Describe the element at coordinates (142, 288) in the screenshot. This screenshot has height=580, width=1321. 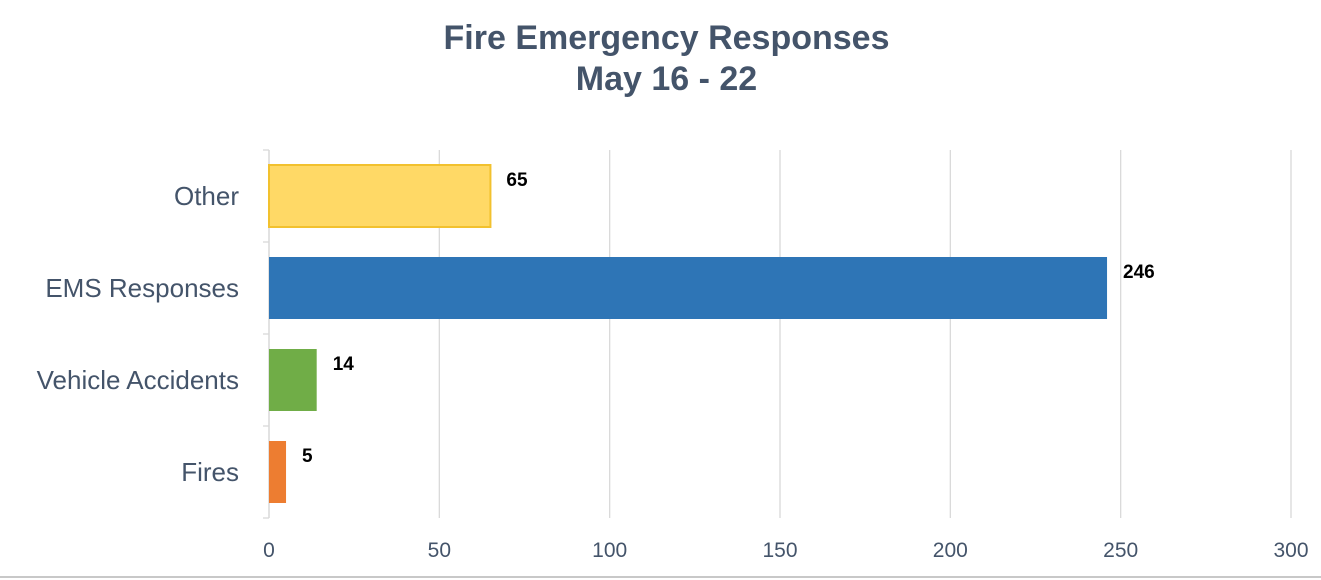
I see `category-label-ems-responses: EMS Responses` at that location.